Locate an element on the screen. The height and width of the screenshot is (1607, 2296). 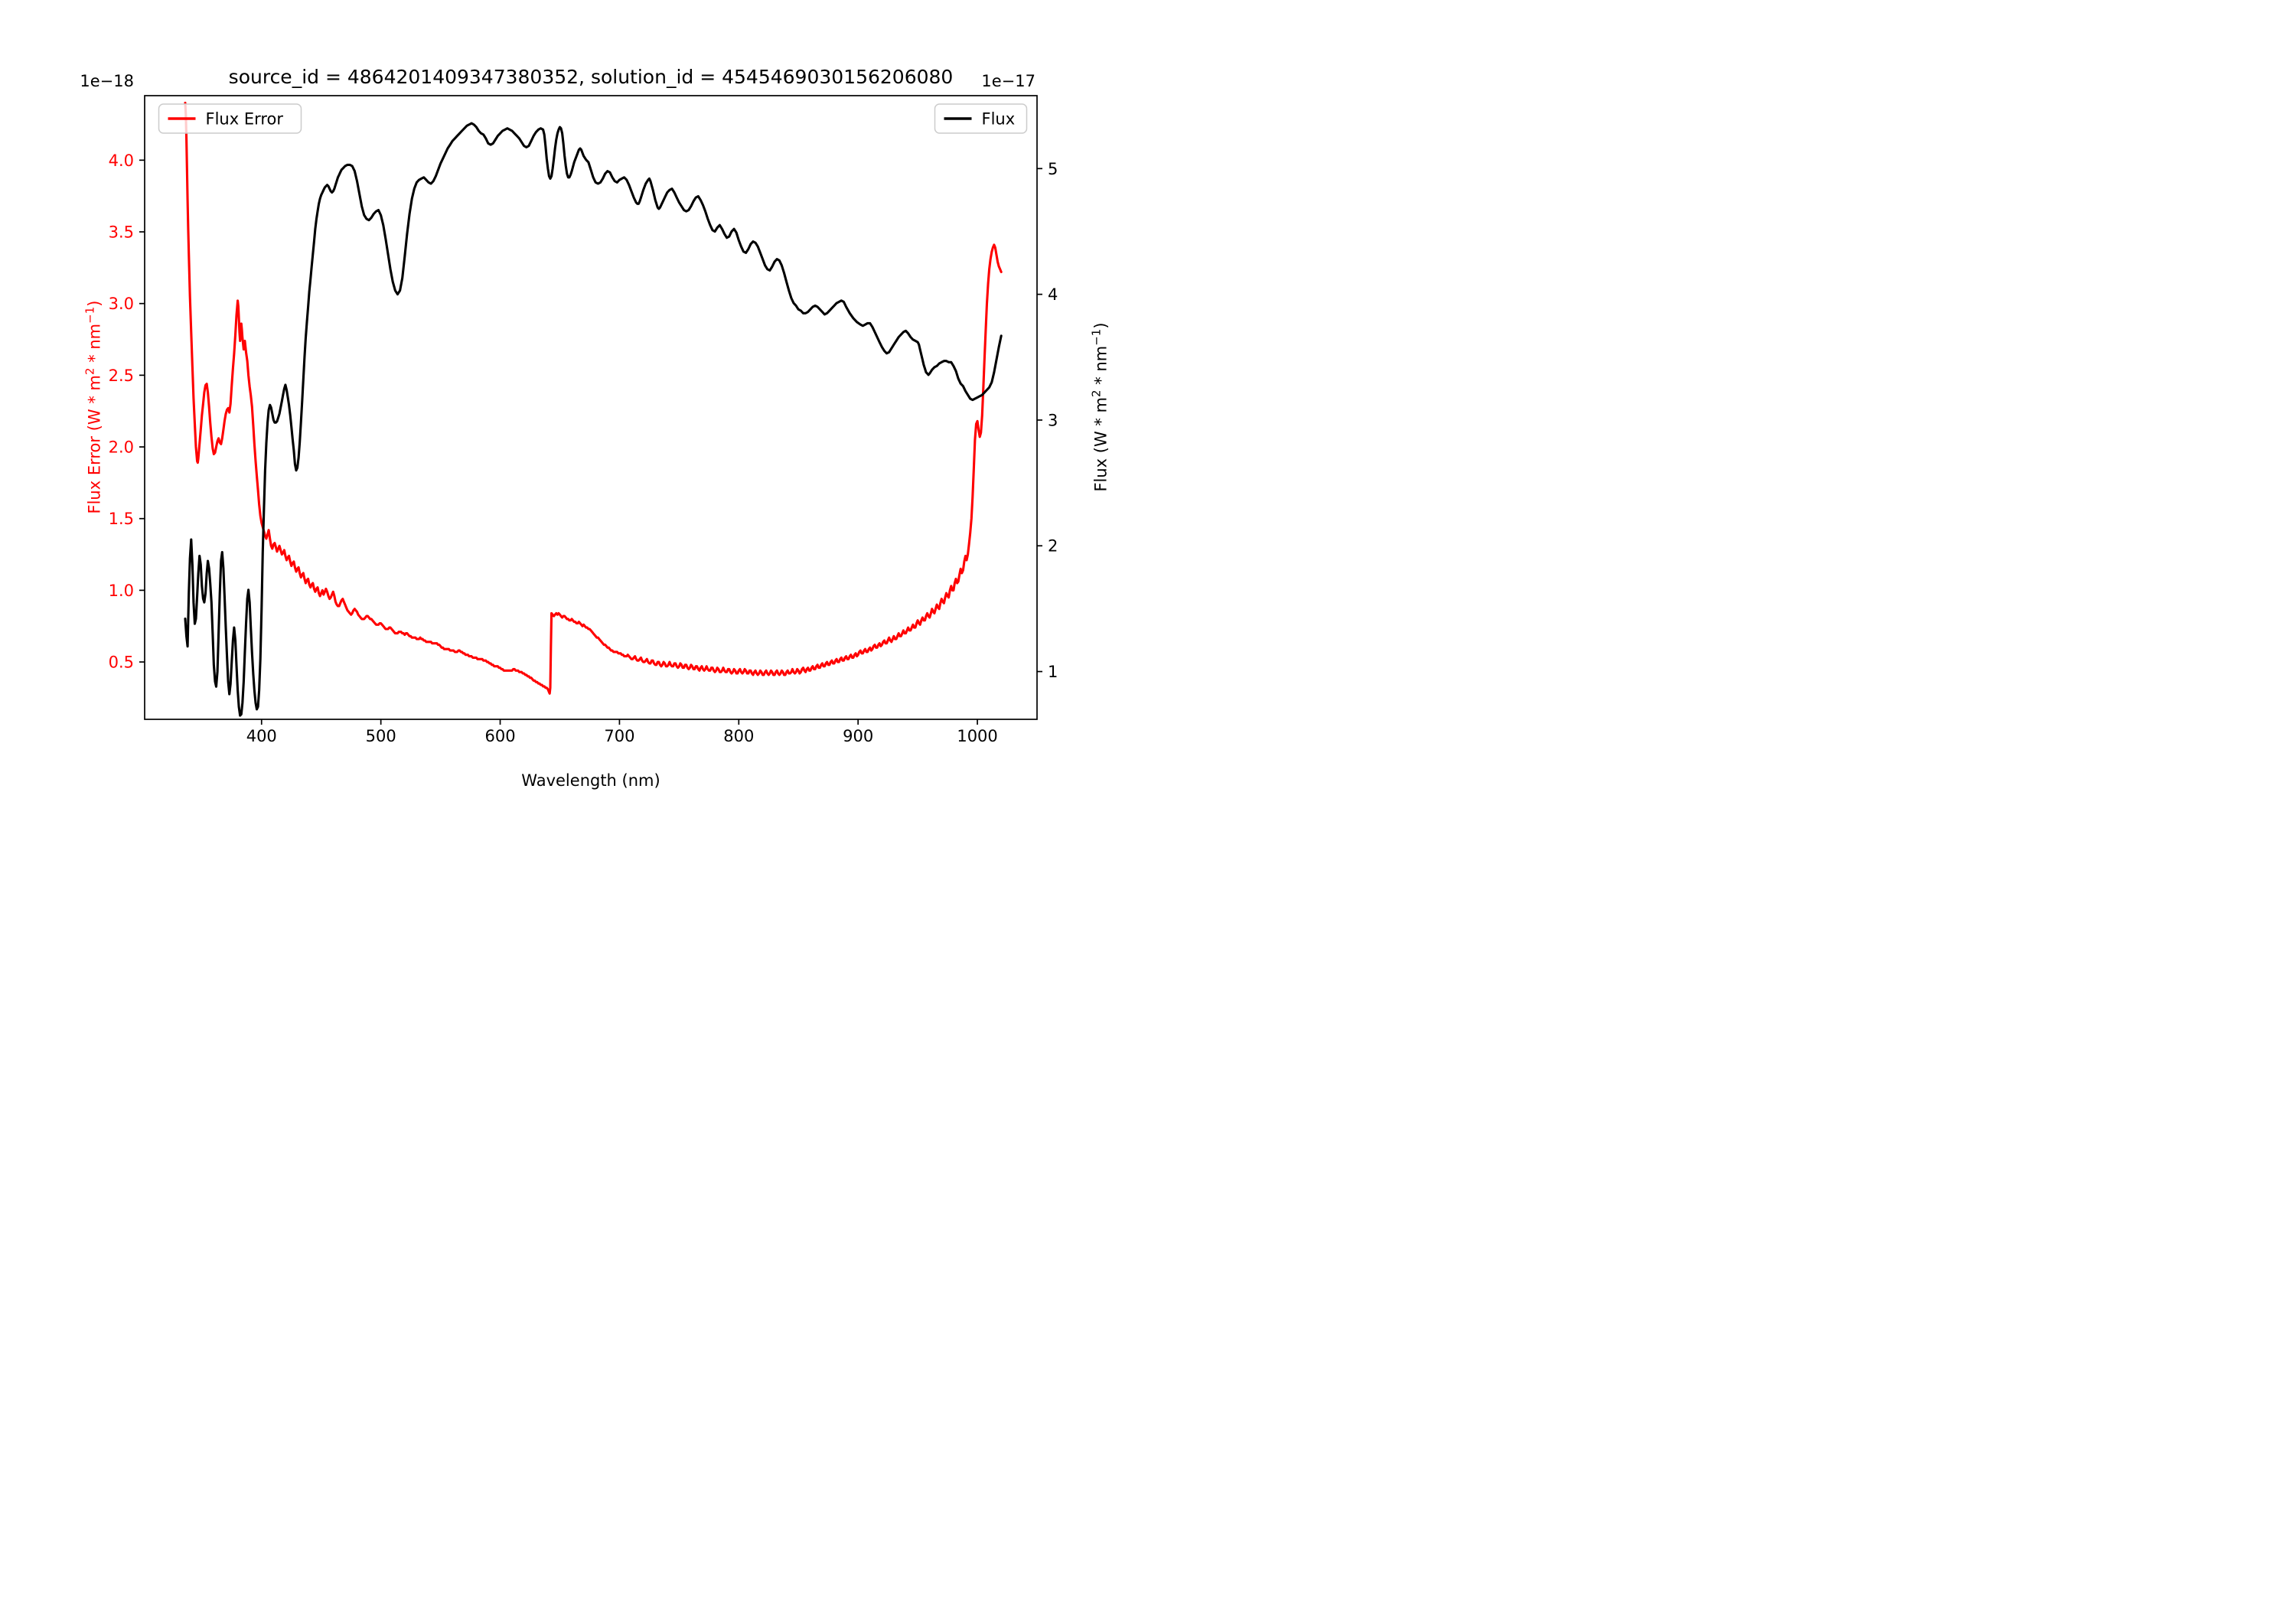
legend-flux-label: Flux is located at coordinates (999, 119).